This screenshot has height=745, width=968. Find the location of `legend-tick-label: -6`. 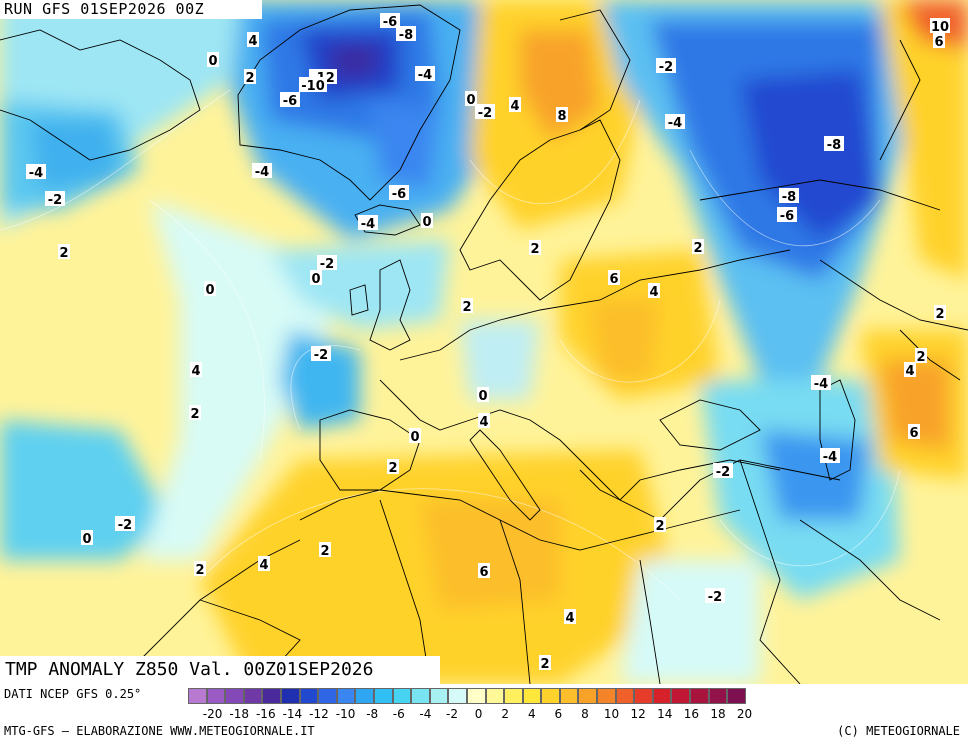

legend-tick-label: -6 is located at coordinates (398, 714).